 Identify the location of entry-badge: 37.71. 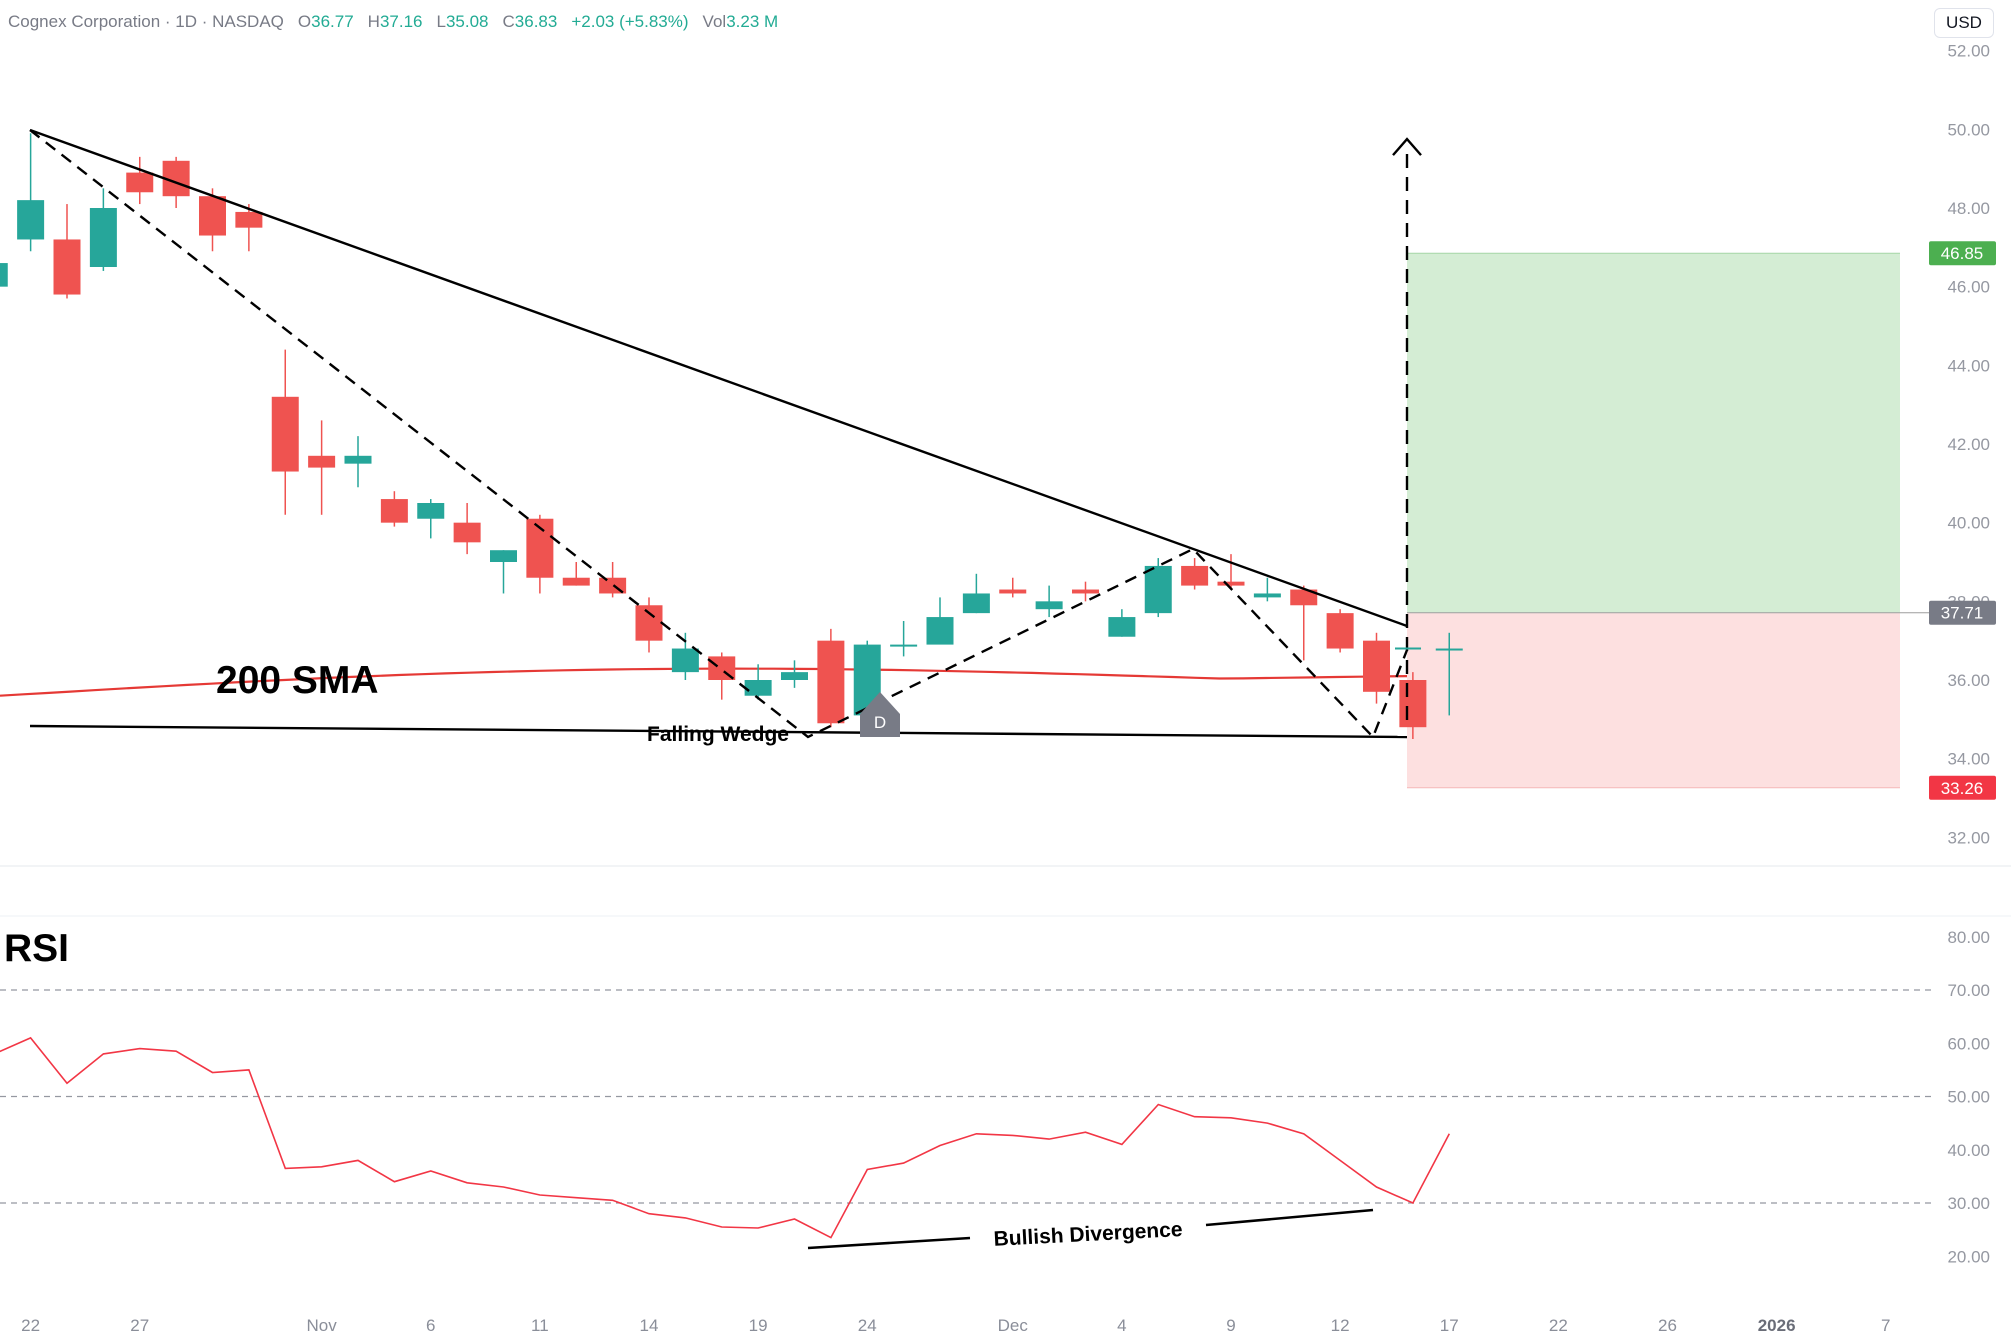
(1962, 612).